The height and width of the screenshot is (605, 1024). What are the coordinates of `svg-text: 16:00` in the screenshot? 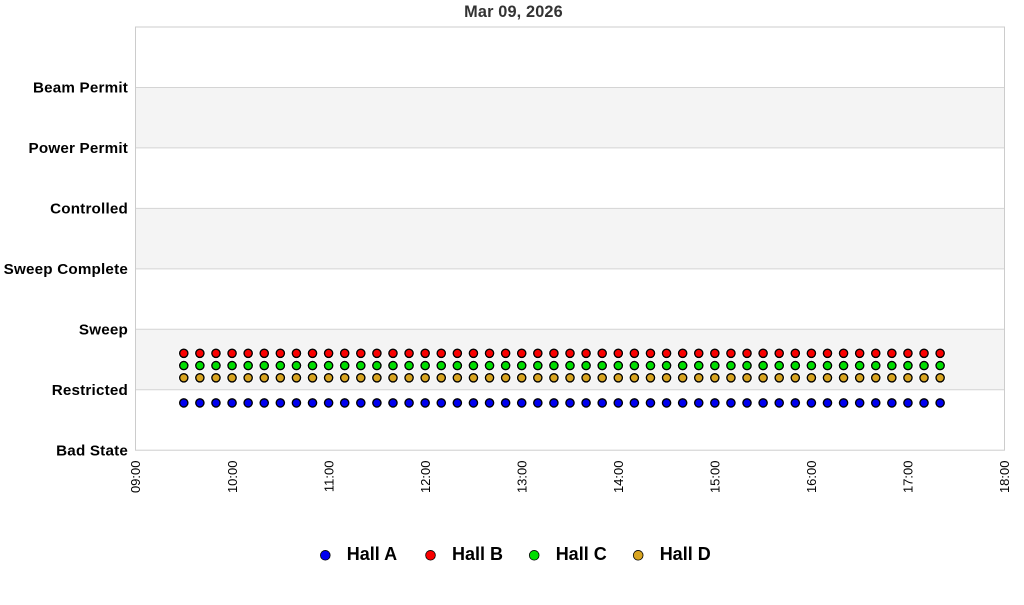 It's located at (811, 477).